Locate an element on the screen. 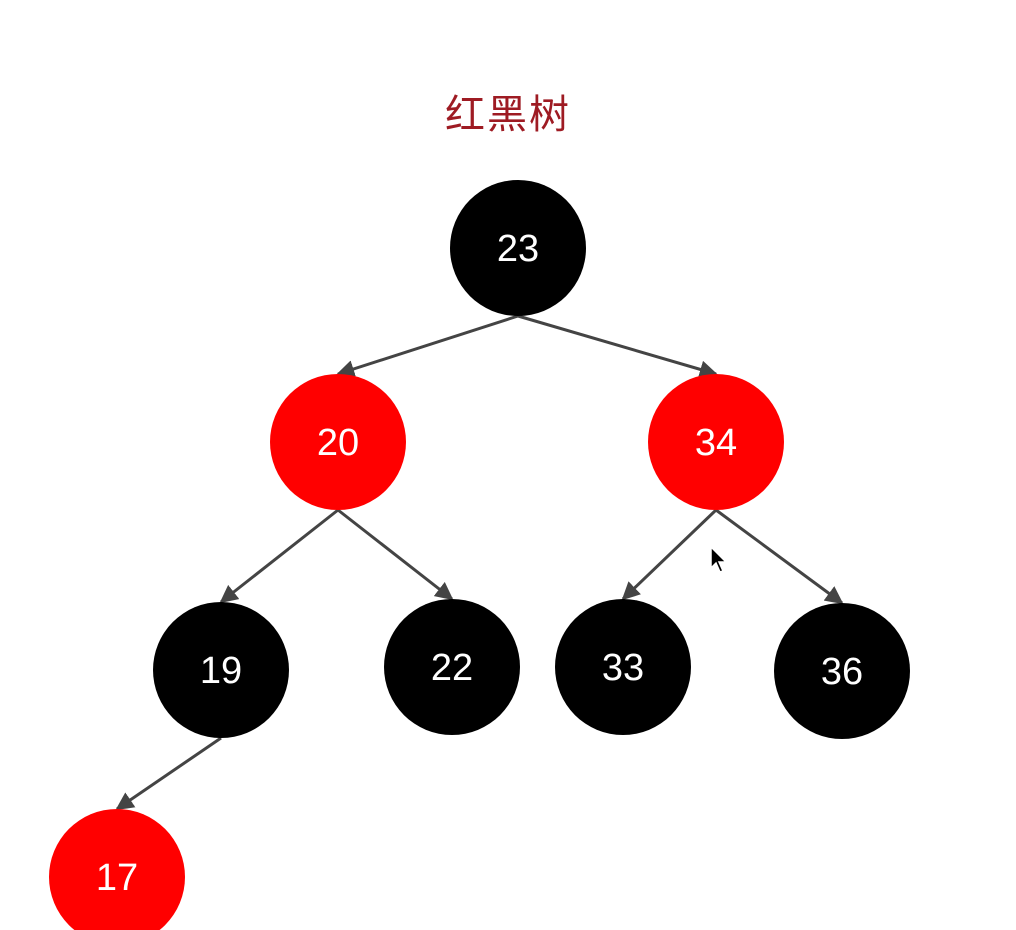 The width and height of the screenshot is (1016, 930). edge-n34-n33 is located at coordinates (669, 554).